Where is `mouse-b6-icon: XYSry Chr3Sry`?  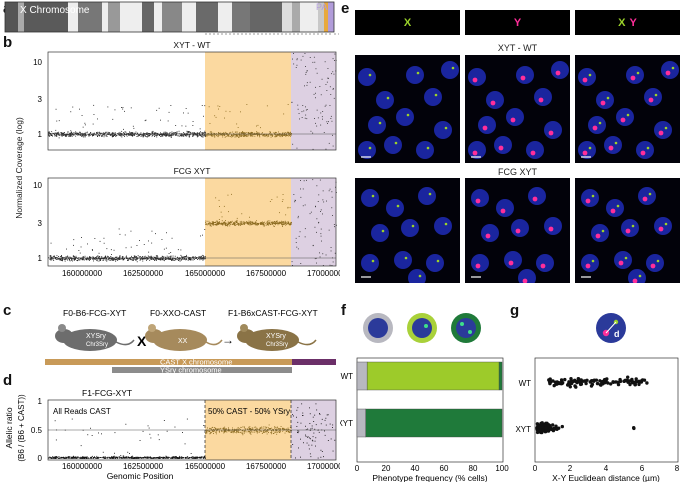
mouse-b6-icon: XYSry Chr3Sry is located at coordinates (95, 337).